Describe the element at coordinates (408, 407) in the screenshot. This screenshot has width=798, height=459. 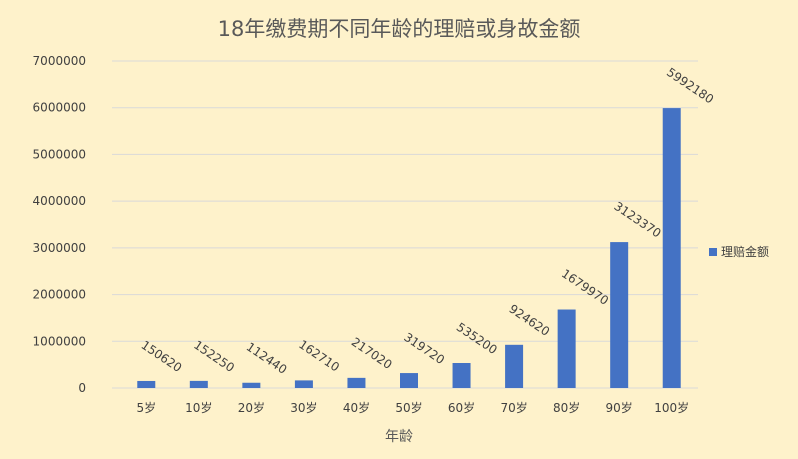
I see `x-tick-label: 50岁` at that location.